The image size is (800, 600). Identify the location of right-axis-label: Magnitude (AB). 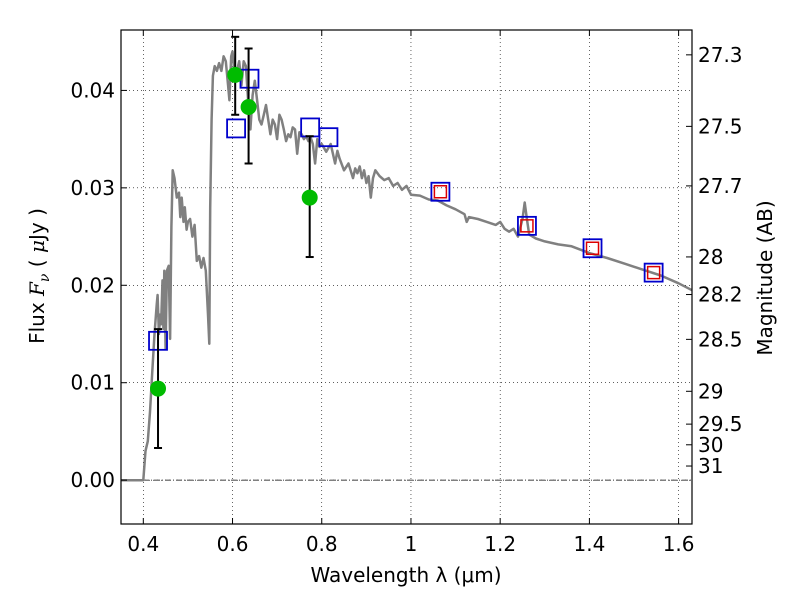
(765, 277).